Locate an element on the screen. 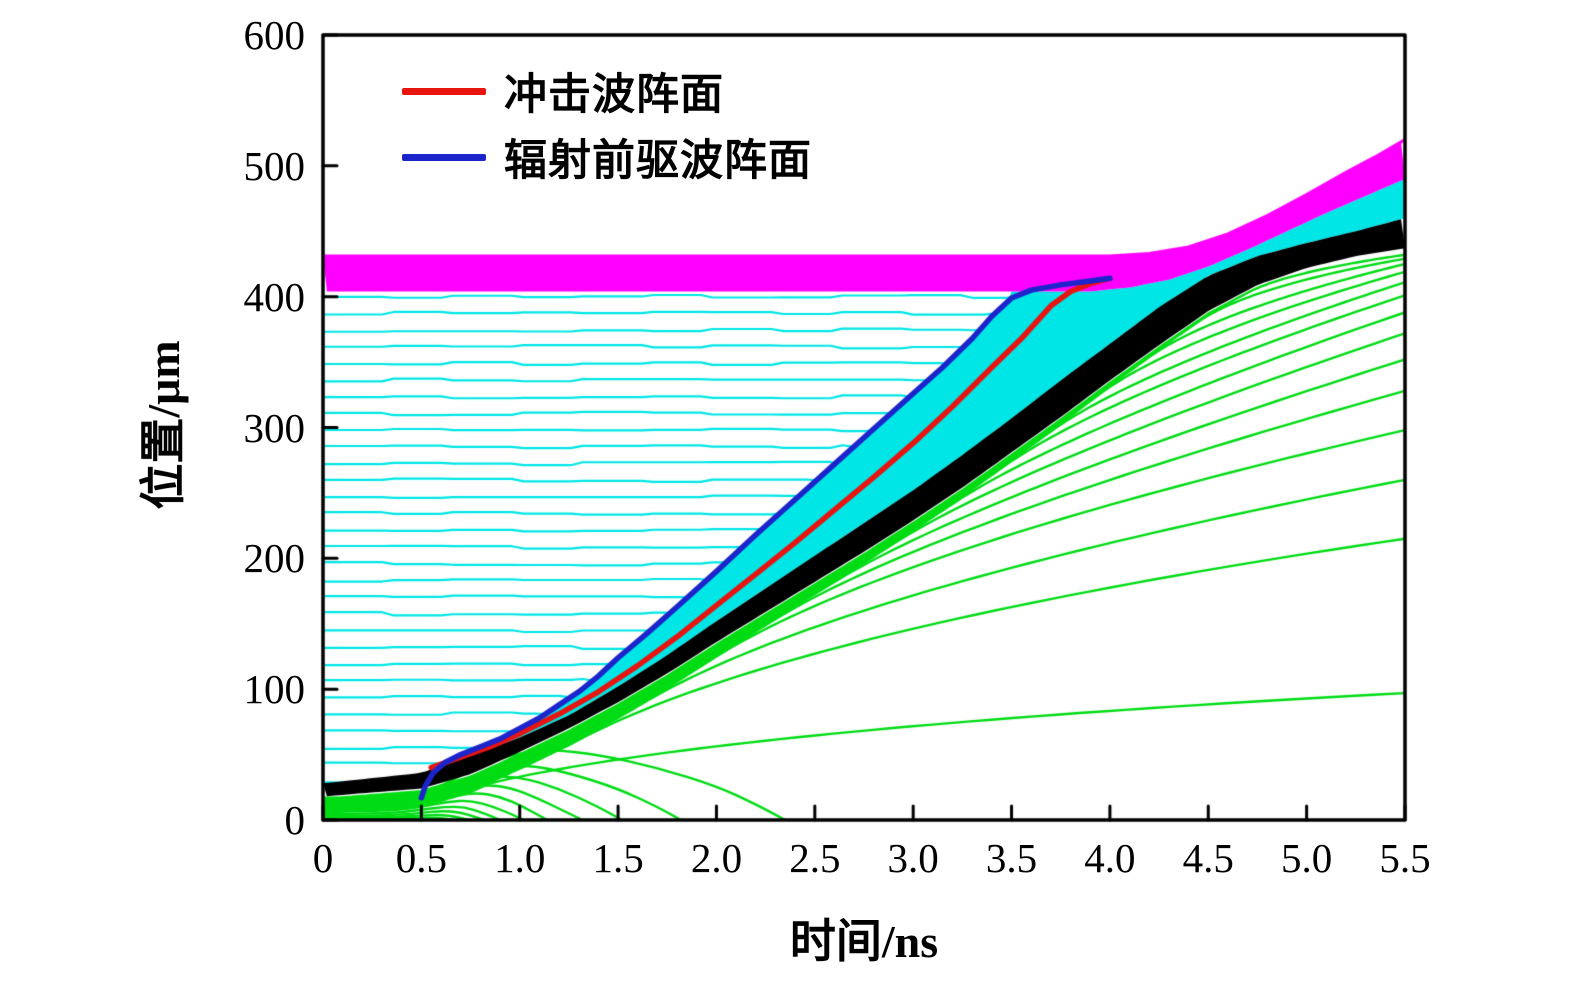 This screenshot has height=984, width=1575. x-tick-label: 5.0 is located at coordinates (1307, 858).